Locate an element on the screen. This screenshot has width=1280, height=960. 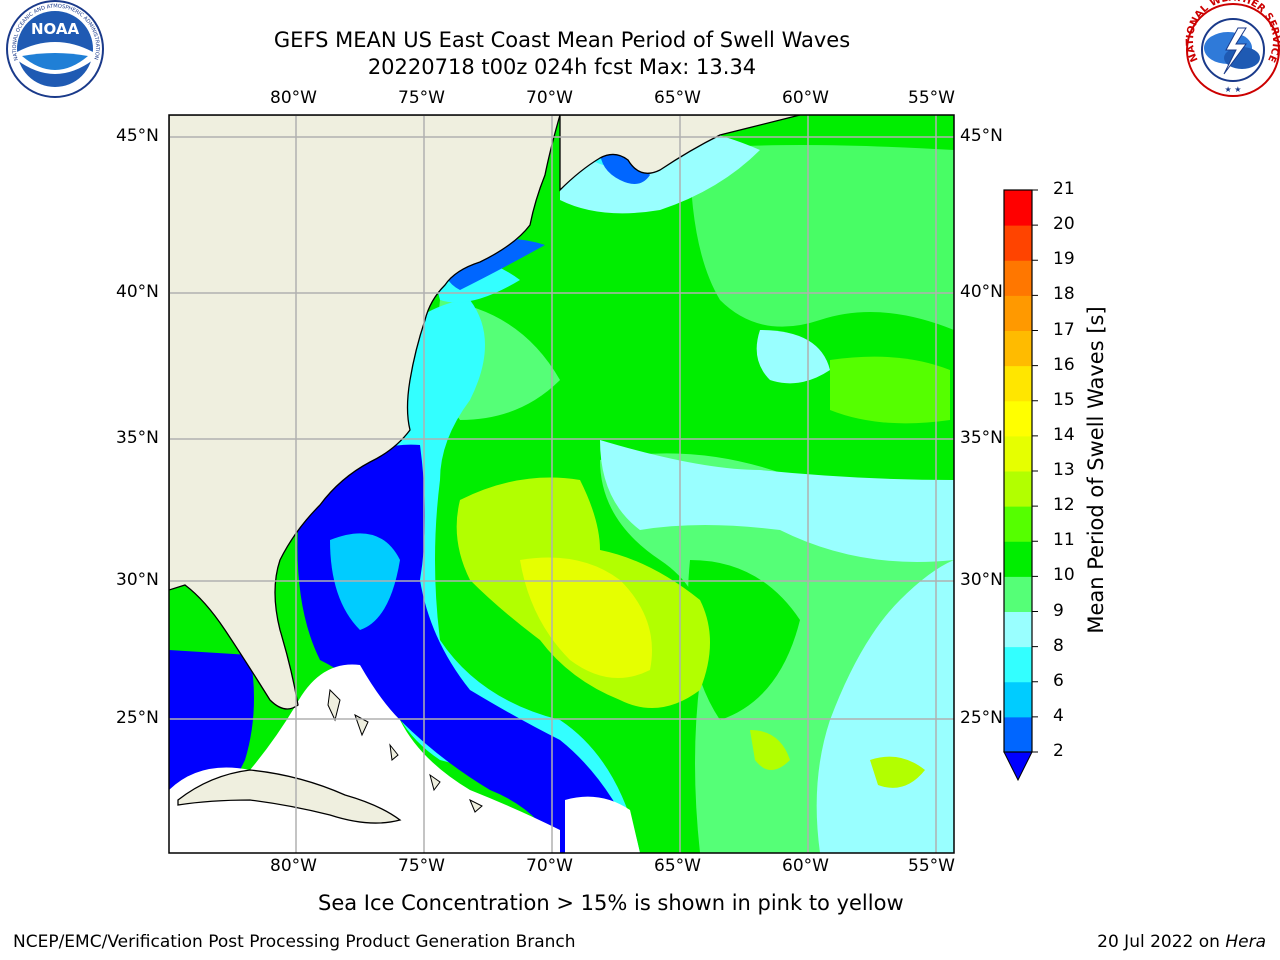
colorbar-tick-label: 14 is located at coordinates (1064, 434).